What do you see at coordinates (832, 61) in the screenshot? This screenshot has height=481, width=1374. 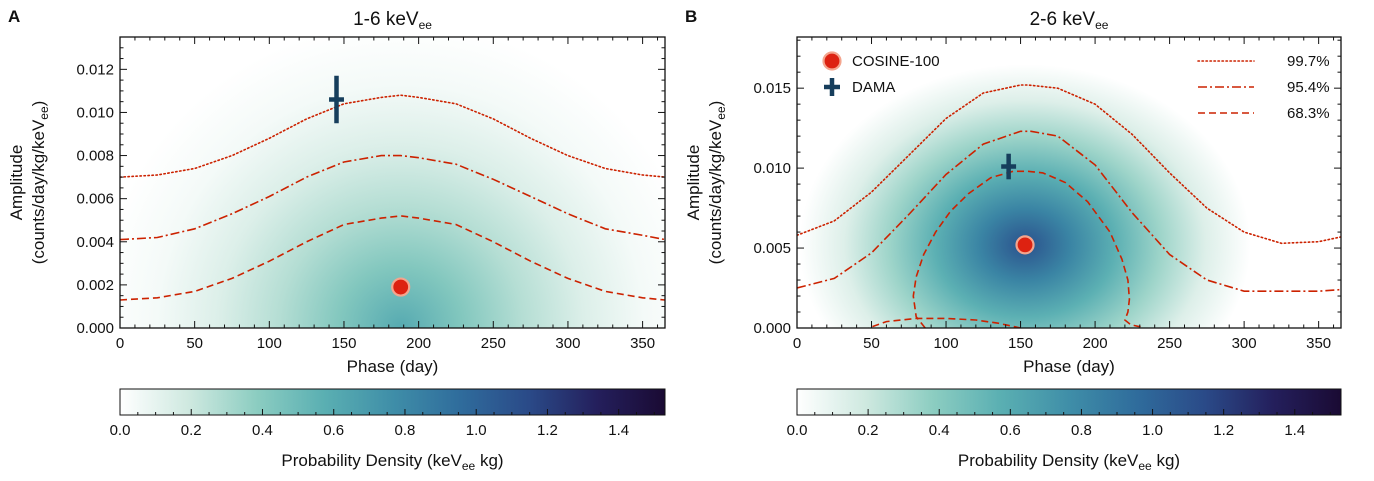 I see `legend-cosine-marker` at bounding box center [832, 61].